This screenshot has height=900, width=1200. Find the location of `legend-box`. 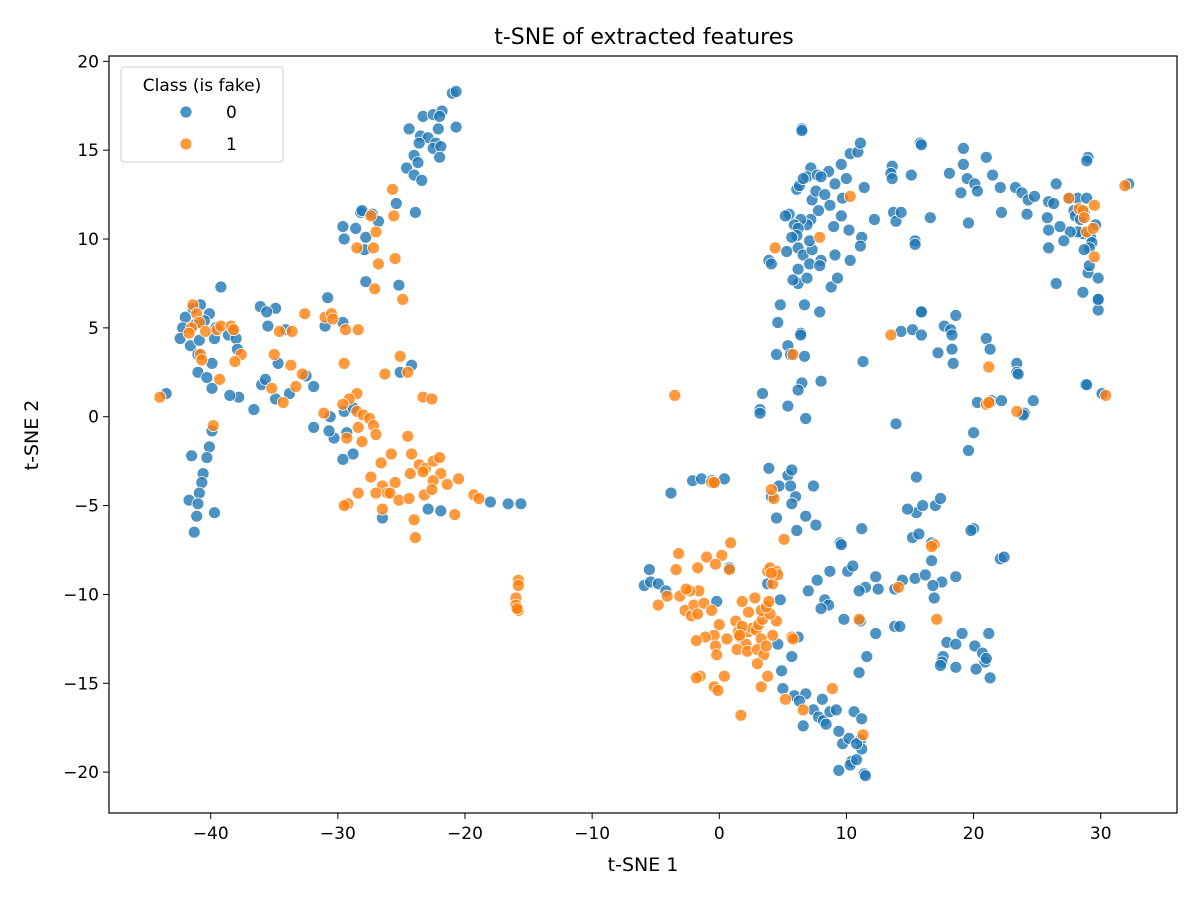

legend-box is located at coordinates (202, 114).